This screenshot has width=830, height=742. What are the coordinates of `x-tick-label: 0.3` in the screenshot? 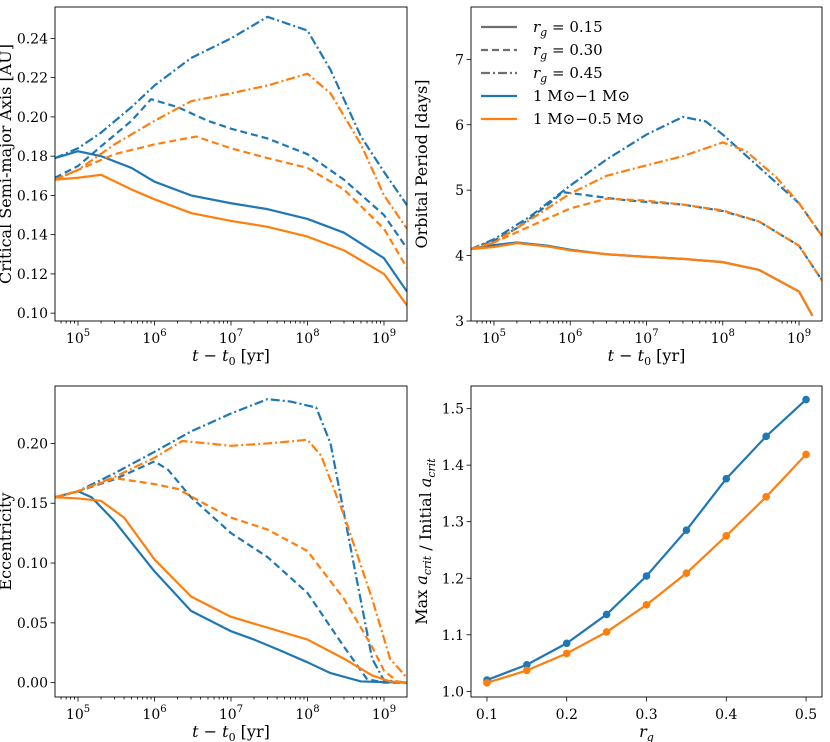 It's located at (646, 715).